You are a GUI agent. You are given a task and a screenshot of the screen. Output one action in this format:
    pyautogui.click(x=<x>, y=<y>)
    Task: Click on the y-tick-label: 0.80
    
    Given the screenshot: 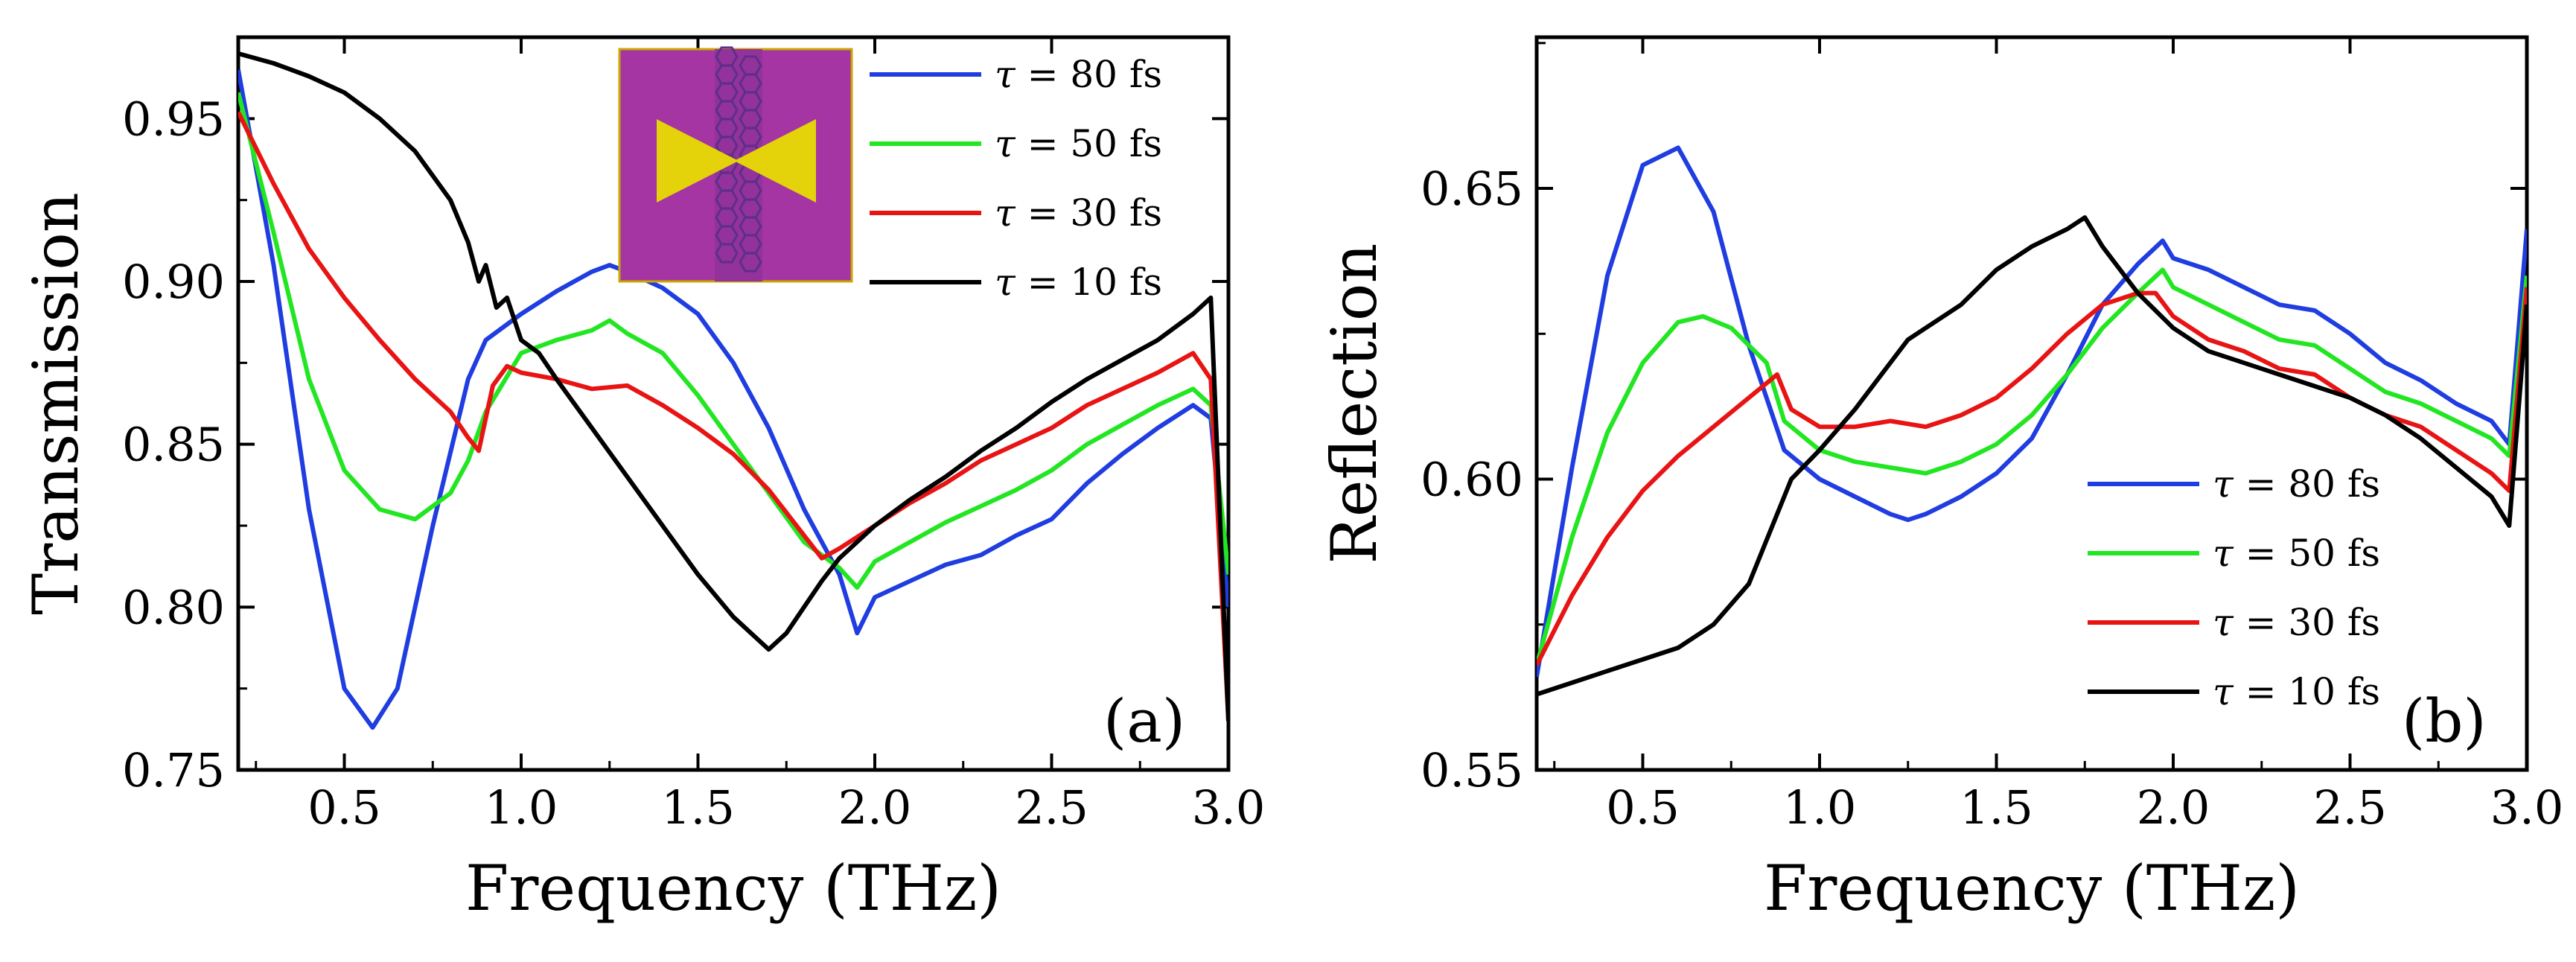 What is the action you would take?
    pyautogui.click(x=173, y=607)
    